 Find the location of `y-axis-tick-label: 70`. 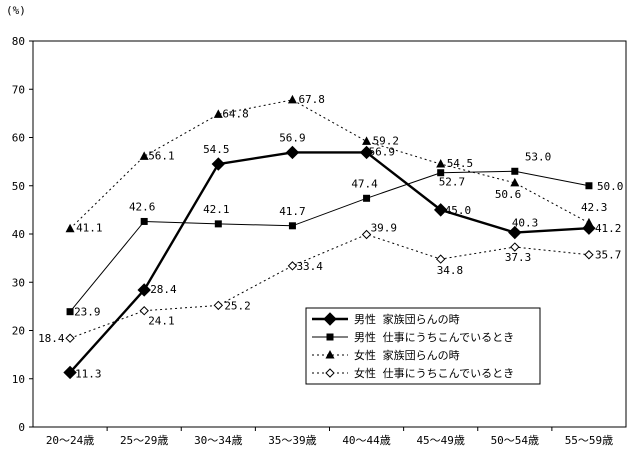

y-axis-tick-label: 70 is located at coordinates (18, 89).